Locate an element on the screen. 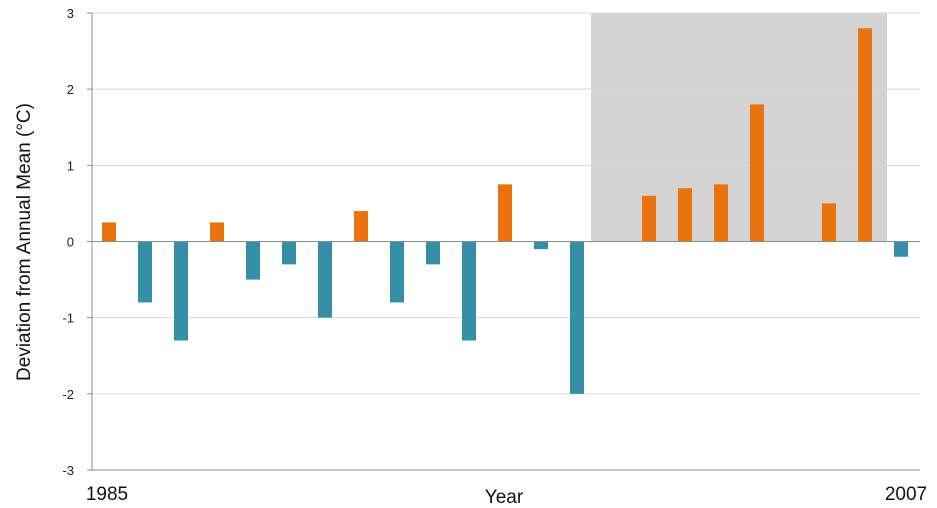  bar-1989 is located at coordinates (253, 260).